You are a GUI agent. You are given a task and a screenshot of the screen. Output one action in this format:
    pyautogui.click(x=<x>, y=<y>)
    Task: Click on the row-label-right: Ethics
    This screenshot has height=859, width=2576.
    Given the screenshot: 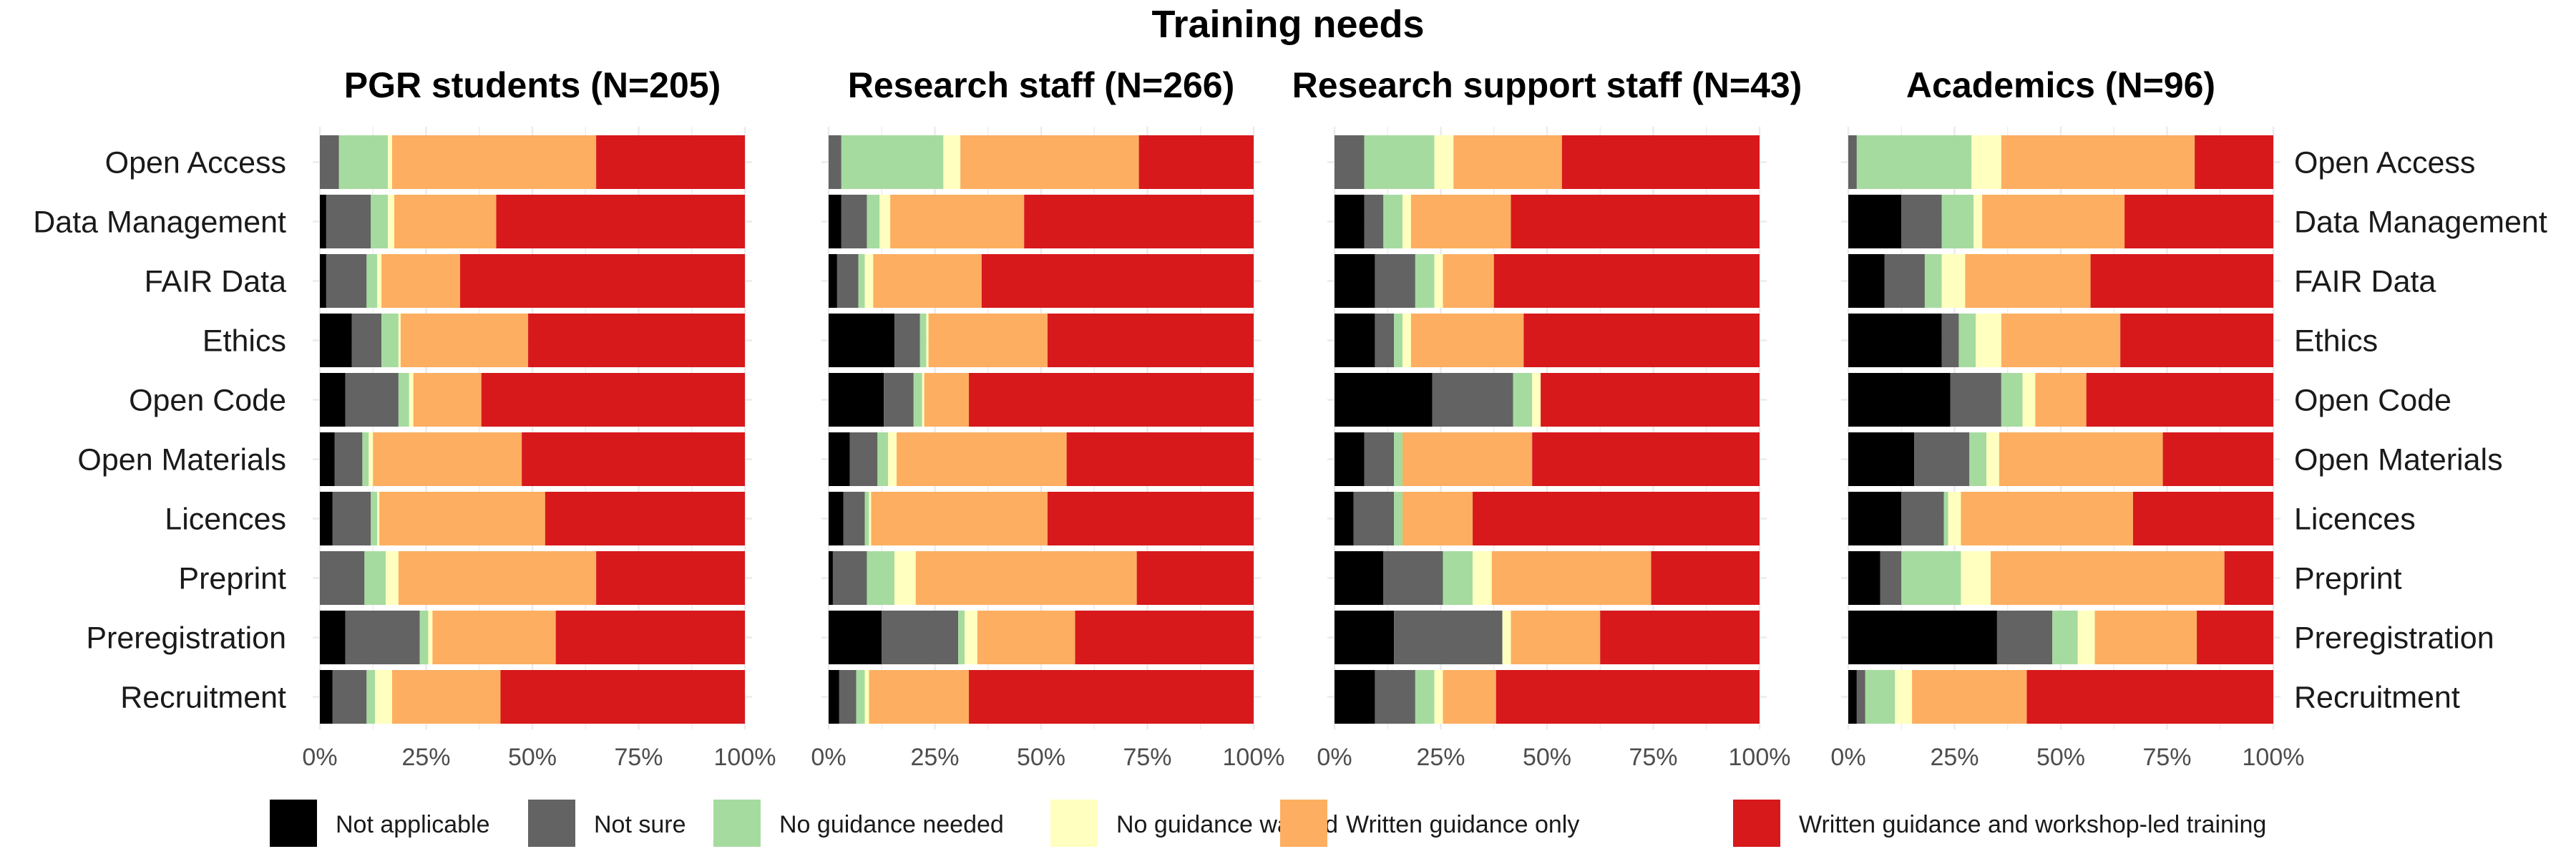 What is the action you would take?
    pyautogui.click(x=2336, y=341)
    